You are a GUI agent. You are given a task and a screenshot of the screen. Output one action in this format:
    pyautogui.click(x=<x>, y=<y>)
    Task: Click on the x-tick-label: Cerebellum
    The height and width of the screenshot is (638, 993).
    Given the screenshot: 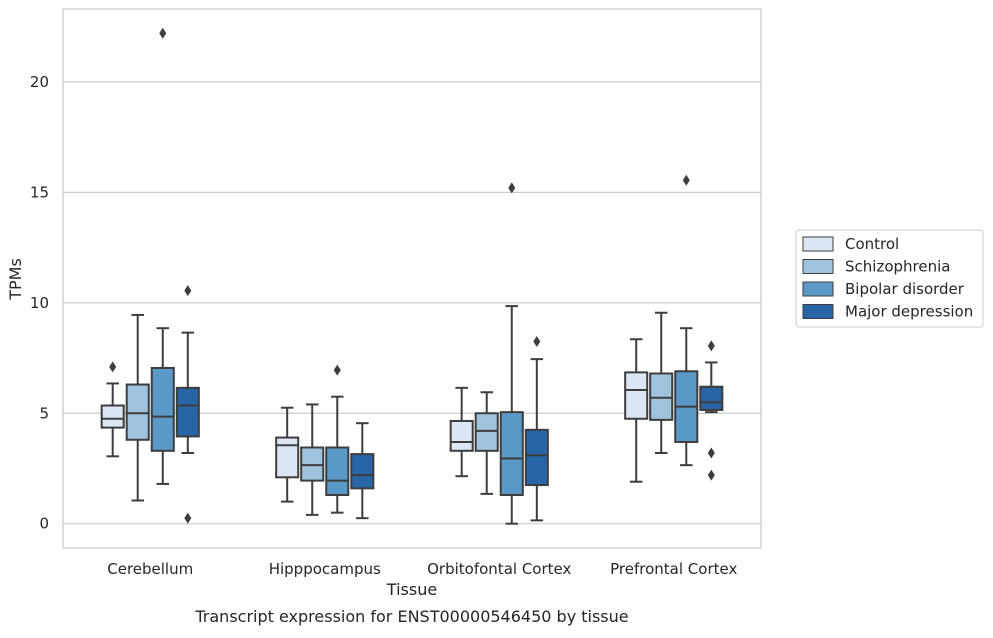 What is the action you would take?
    pyautogui.click(x=150, y=569)
    